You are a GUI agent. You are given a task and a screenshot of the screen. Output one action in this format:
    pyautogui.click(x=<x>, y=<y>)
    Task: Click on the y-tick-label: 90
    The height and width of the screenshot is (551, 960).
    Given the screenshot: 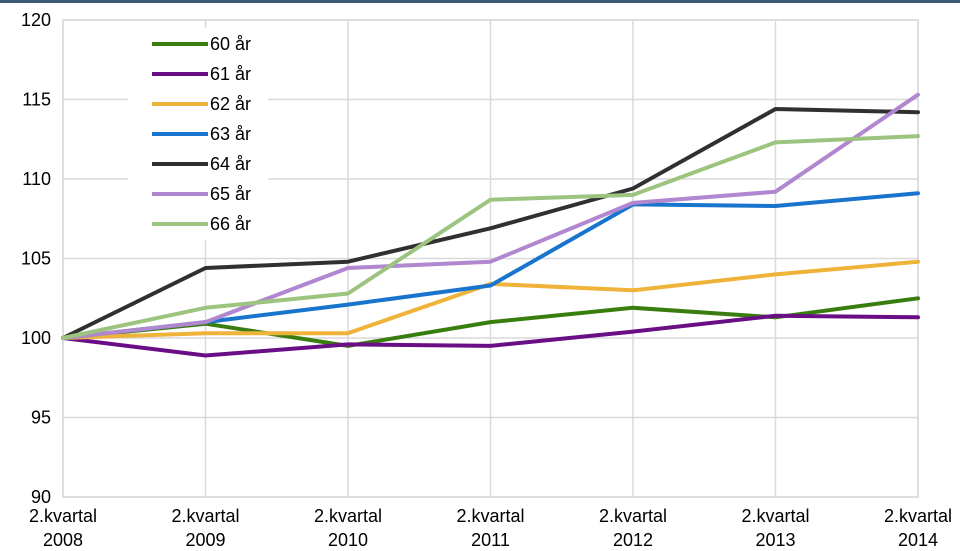 What is the action you would take?
    pyautogui.click(x=41, y=497)
    